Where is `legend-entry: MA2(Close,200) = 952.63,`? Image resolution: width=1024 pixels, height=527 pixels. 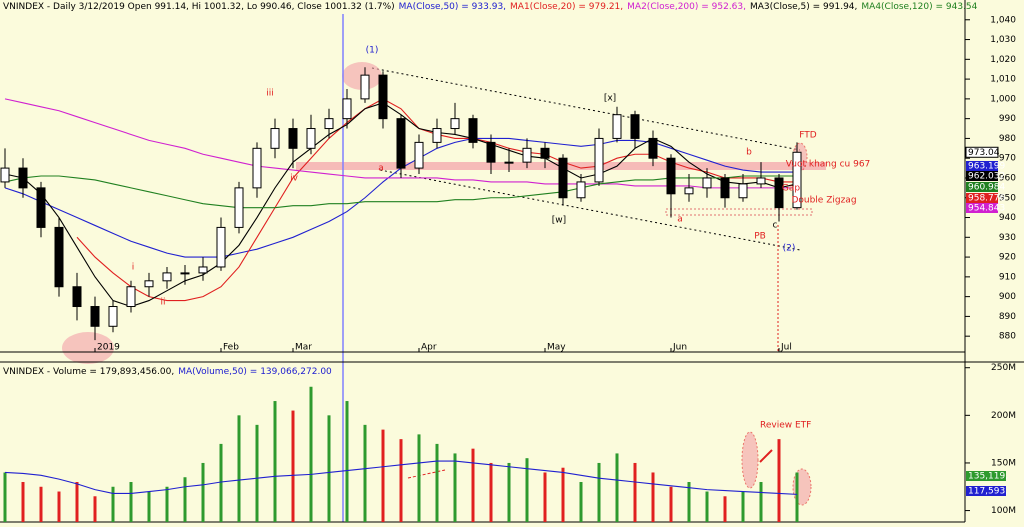 legend-entry: MA2(Close,200) = 952.63, is located at coordinates (686, 7).